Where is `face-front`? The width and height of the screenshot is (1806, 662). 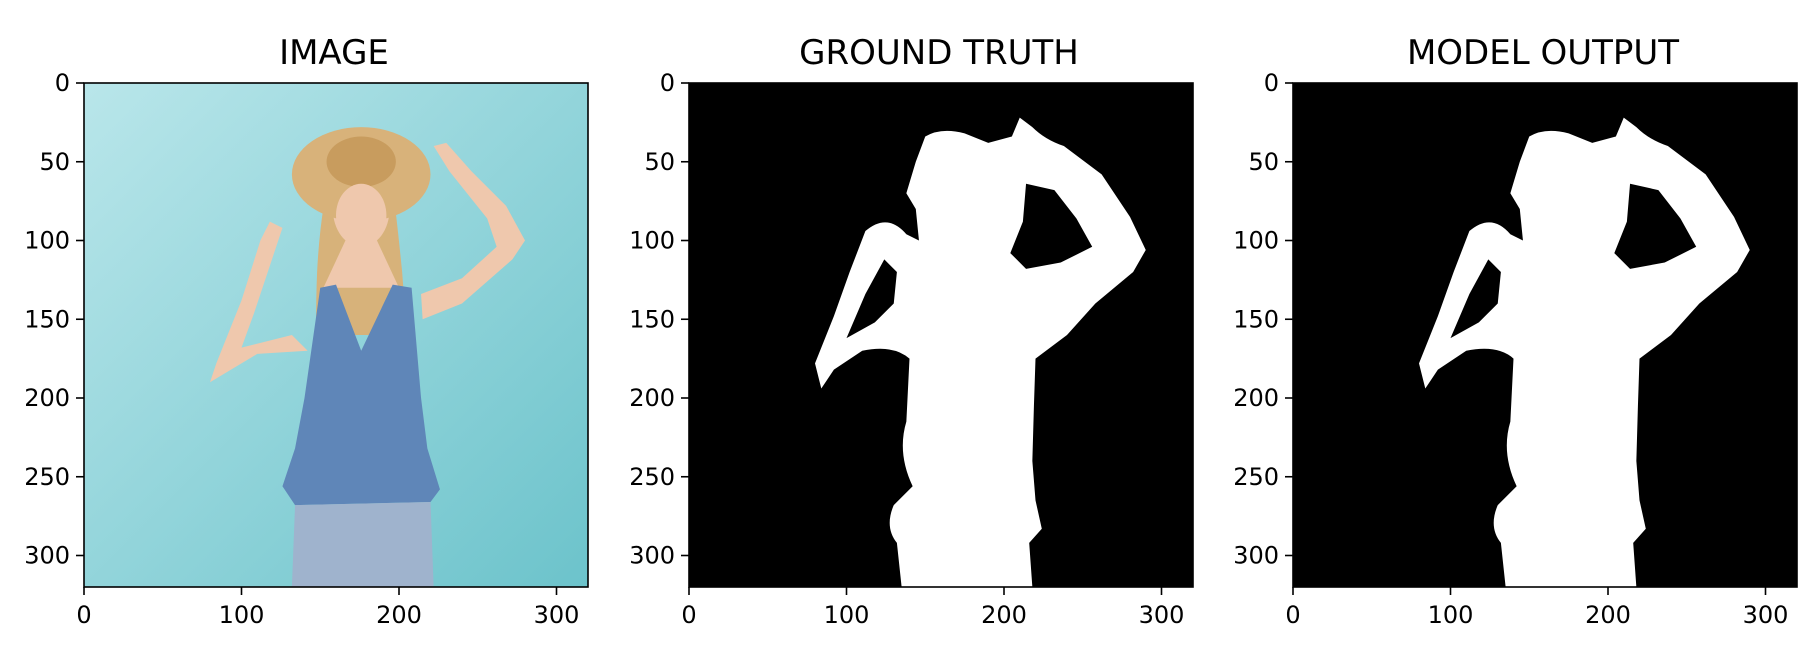 face-front is located at coordinates (361, 215).